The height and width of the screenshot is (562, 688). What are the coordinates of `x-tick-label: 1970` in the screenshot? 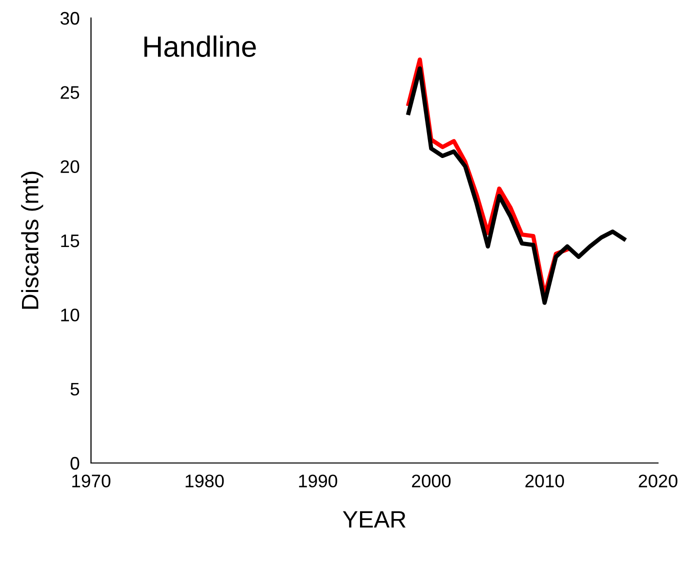 It's located at (91, 481).